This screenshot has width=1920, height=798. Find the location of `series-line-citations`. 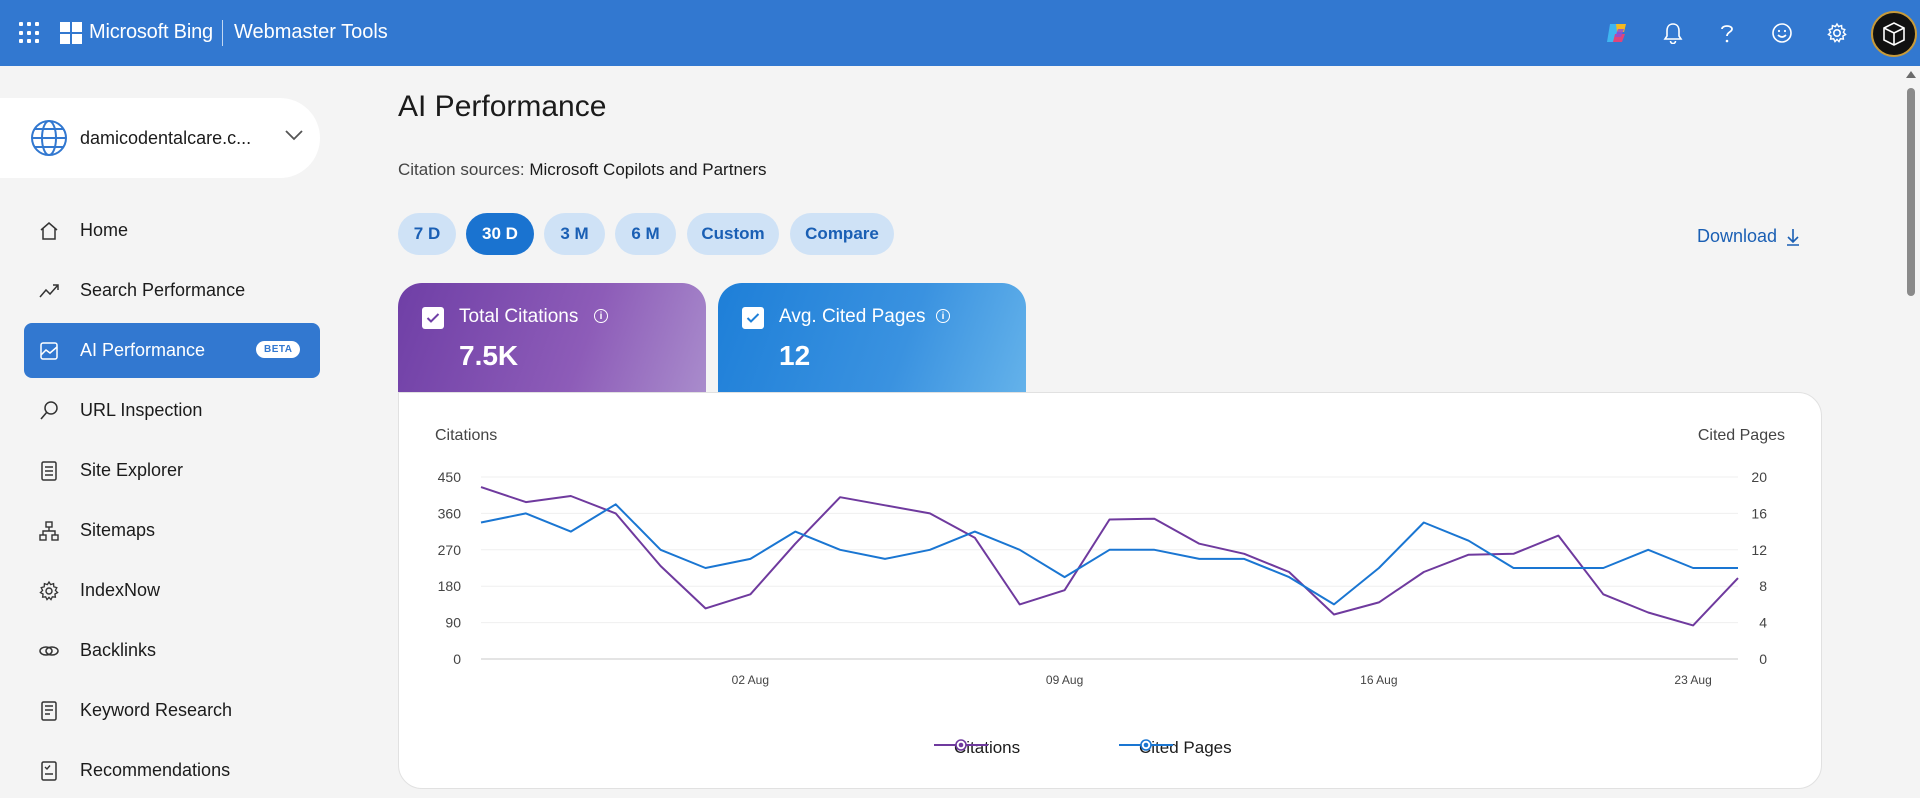

series-line-citations is located at coordinates (1109, 556).